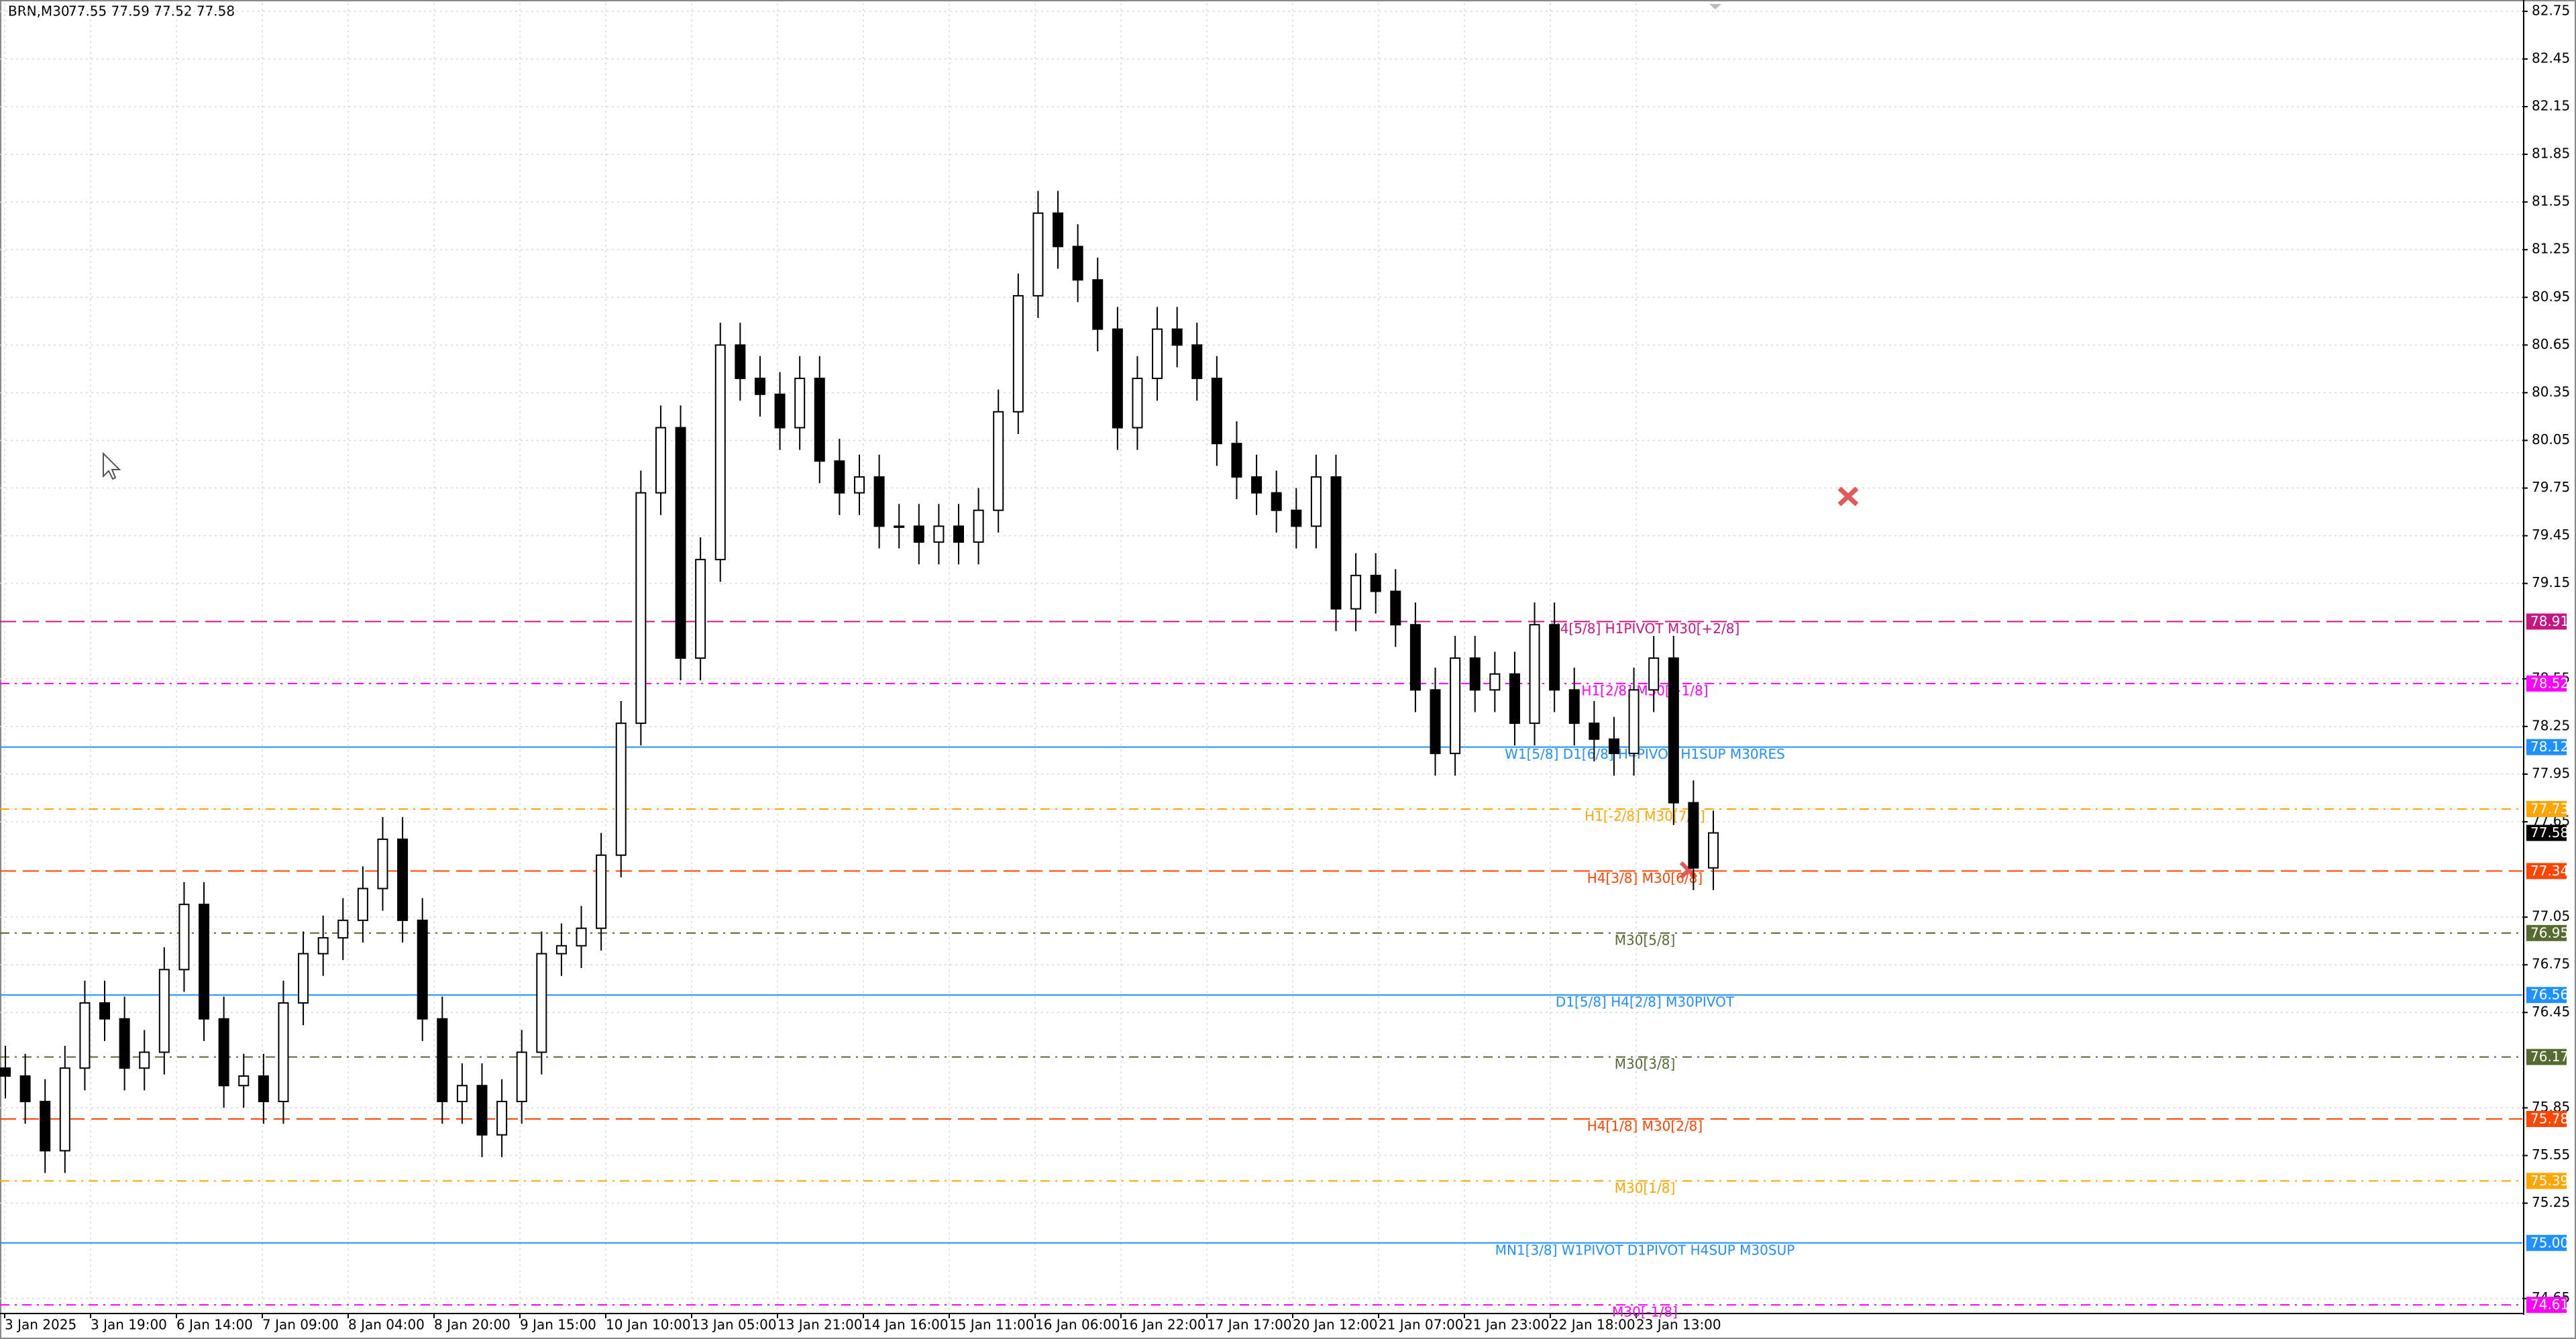 The height and width of the screenshot is (1339, 2576). What do you see at coordinates (1644, 690) in the screenshot?
I see `level-name: H1[2/8] M30[+1/8]` at bounding box center [1644, 690].